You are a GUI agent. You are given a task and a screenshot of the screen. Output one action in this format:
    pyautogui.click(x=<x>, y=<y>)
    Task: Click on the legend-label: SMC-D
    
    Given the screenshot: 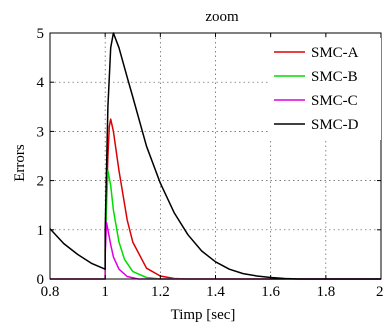 What is the action you would take?
    pyautogui.click(x=335, y=125)
    